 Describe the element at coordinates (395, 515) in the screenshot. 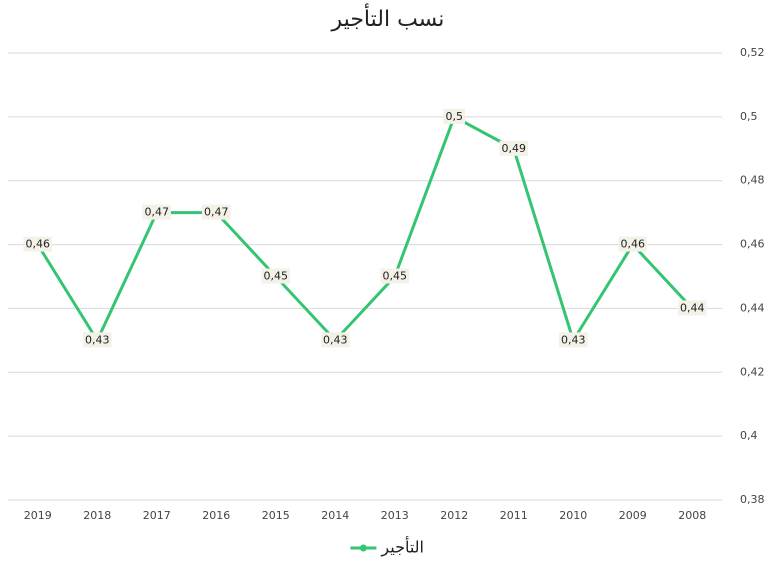

I see `x-tick-label: 2013` at that location.